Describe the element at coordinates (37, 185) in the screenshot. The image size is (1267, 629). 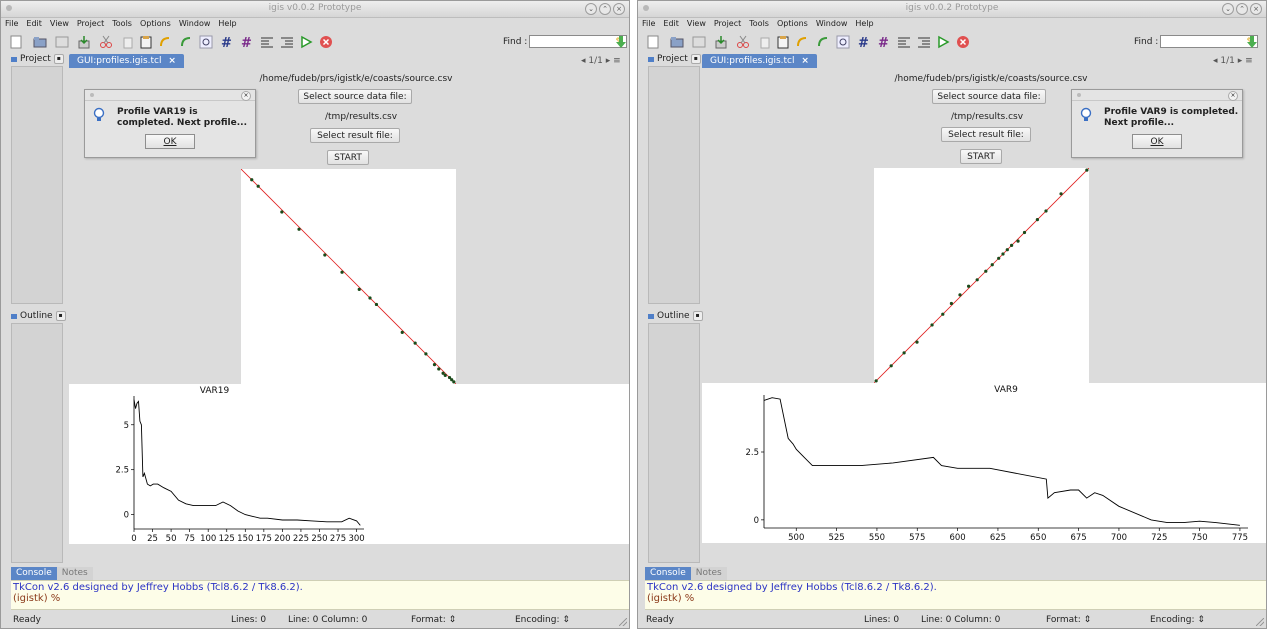
I see `project-panel` at that location.